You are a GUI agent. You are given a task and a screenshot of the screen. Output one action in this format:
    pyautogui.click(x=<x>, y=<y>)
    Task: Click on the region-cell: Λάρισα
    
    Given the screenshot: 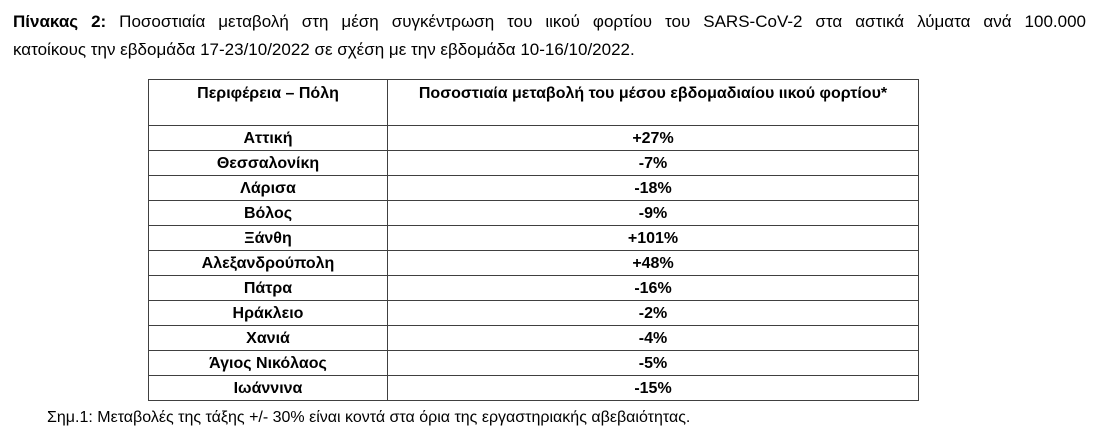 What is the action you would take?
    pyautogui.click(x=268, y=188)
    